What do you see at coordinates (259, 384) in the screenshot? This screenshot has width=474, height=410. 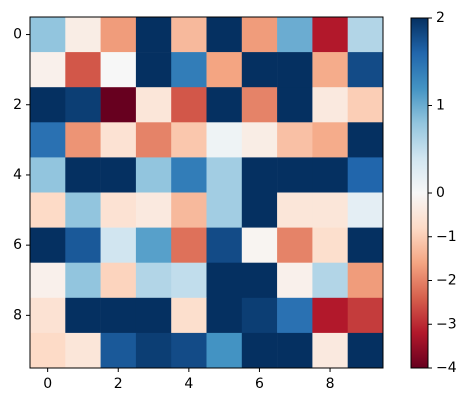 I see `x-tick-label: 6` at bounding box center [259, 384].